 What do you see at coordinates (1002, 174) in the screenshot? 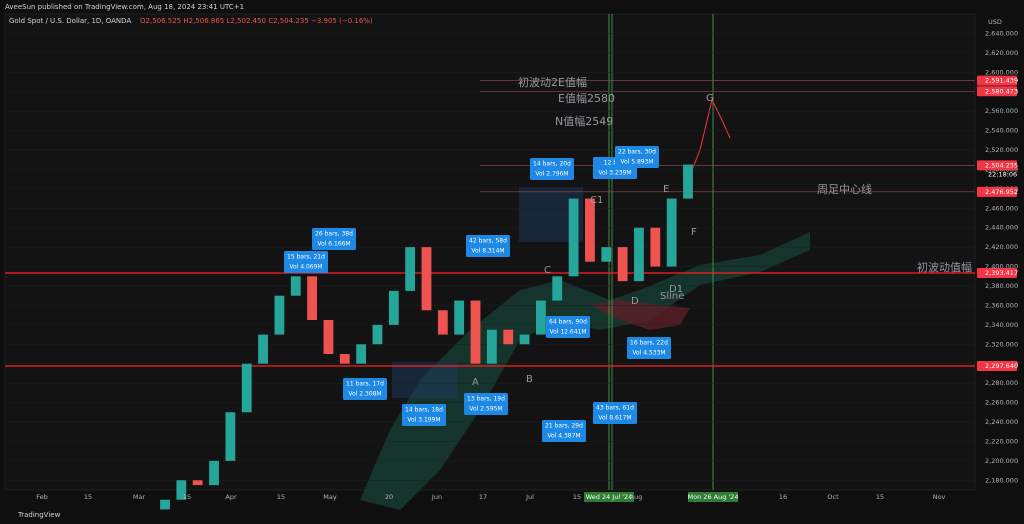
I see `countdown: 22:18:06` at bounding box center [1002, 174].